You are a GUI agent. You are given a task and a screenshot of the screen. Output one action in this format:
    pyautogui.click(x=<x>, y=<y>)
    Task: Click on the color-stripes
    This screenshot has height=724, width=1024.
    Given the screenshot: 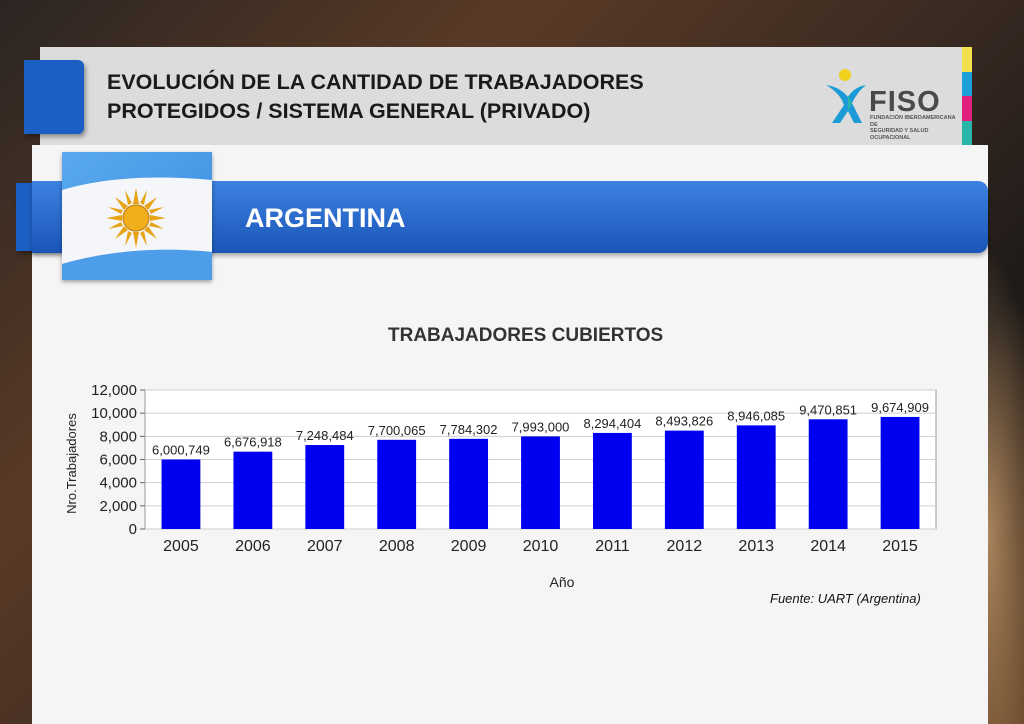 What is the action you would take?
    pyautogui.click(x=967, y=96)
    